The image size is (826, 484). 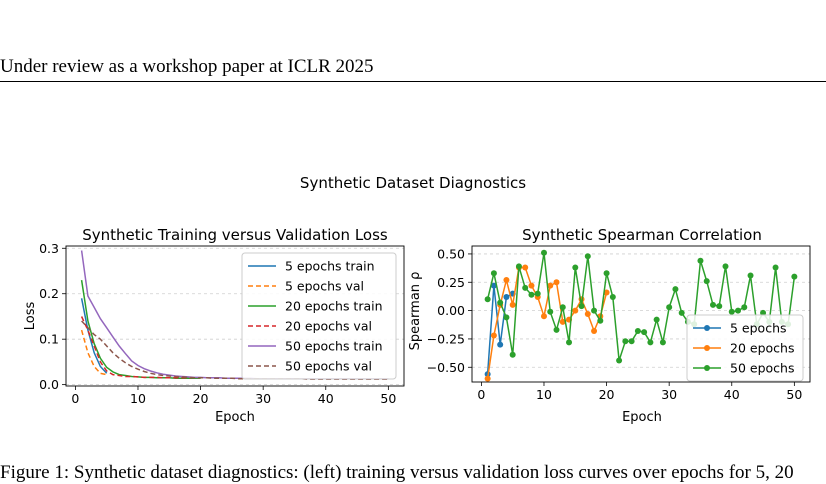 I want to click on spearman-xtick-label: 20, so click(x=607, y=394).